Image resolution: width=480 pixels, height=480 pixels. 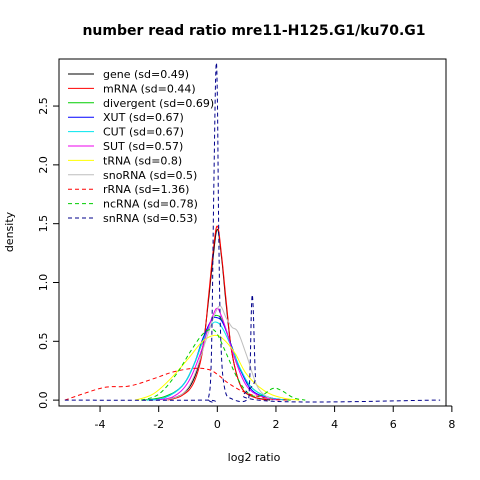 What do you see at coordinates (150, 218) in the screenshot?
I see `legend-label-10: snRNA (sd=0.53)` at bounding box center [150, 218].